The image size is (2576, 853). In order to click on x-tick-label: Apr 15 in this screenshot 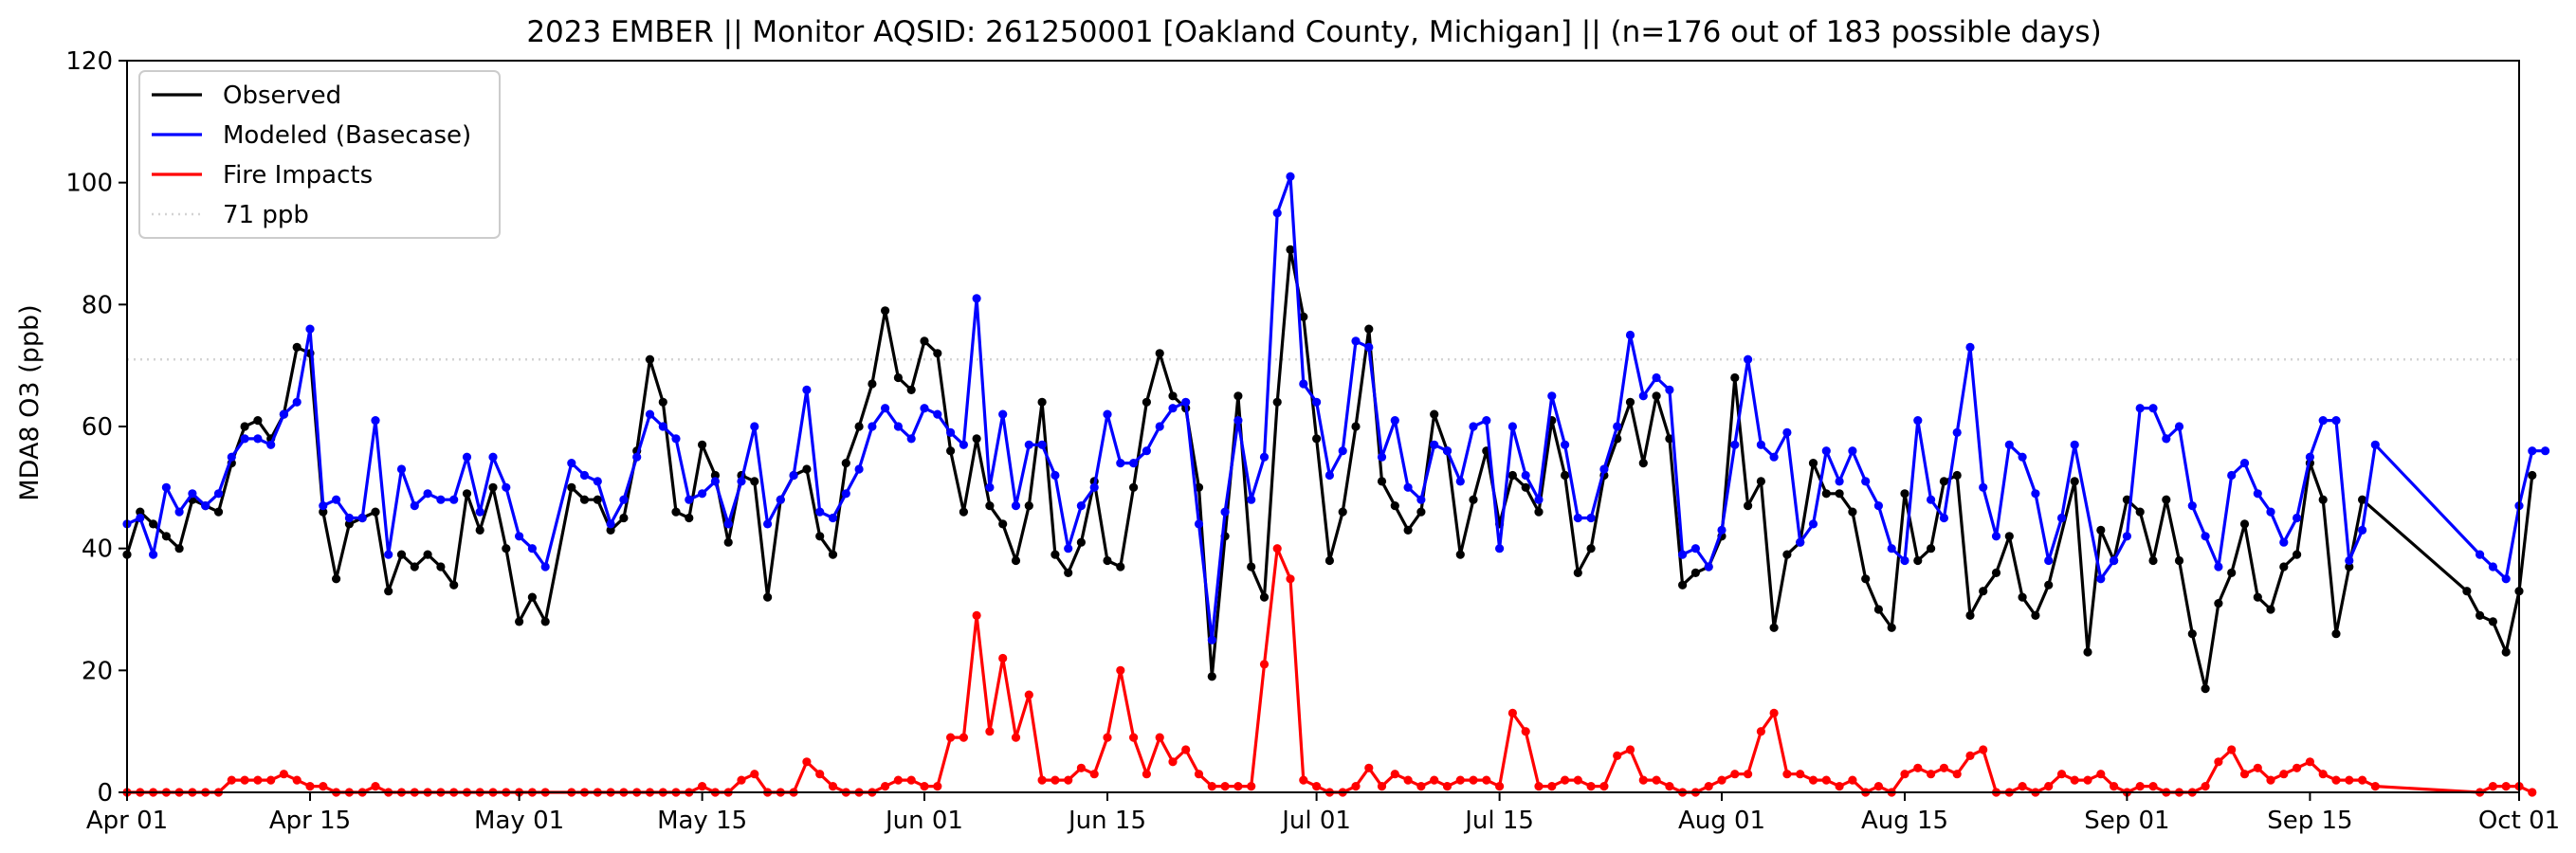, I will do `click(310, 821)`.